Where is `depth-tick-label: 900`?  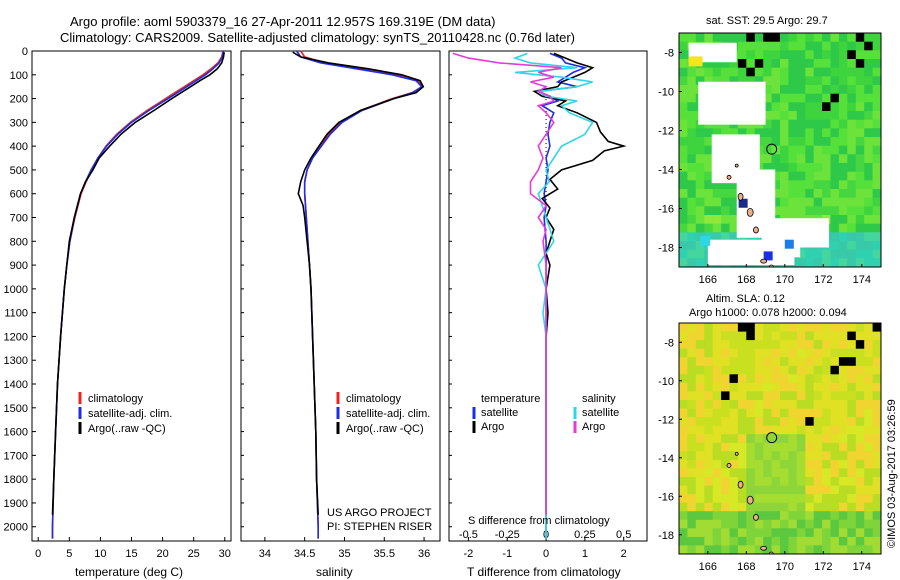
depth-tick-label: 900 is located at coordinates (19, 266).